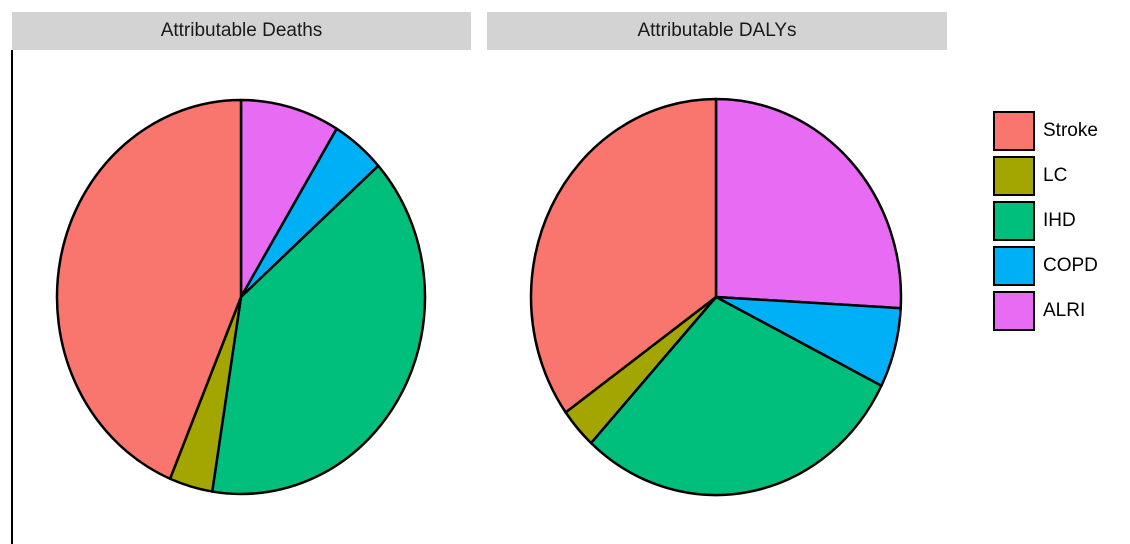  What do you see at coordinates (1014, 220) in the screenshot?
I see `legend-key-ihd` at bounding box center [1014, 220].